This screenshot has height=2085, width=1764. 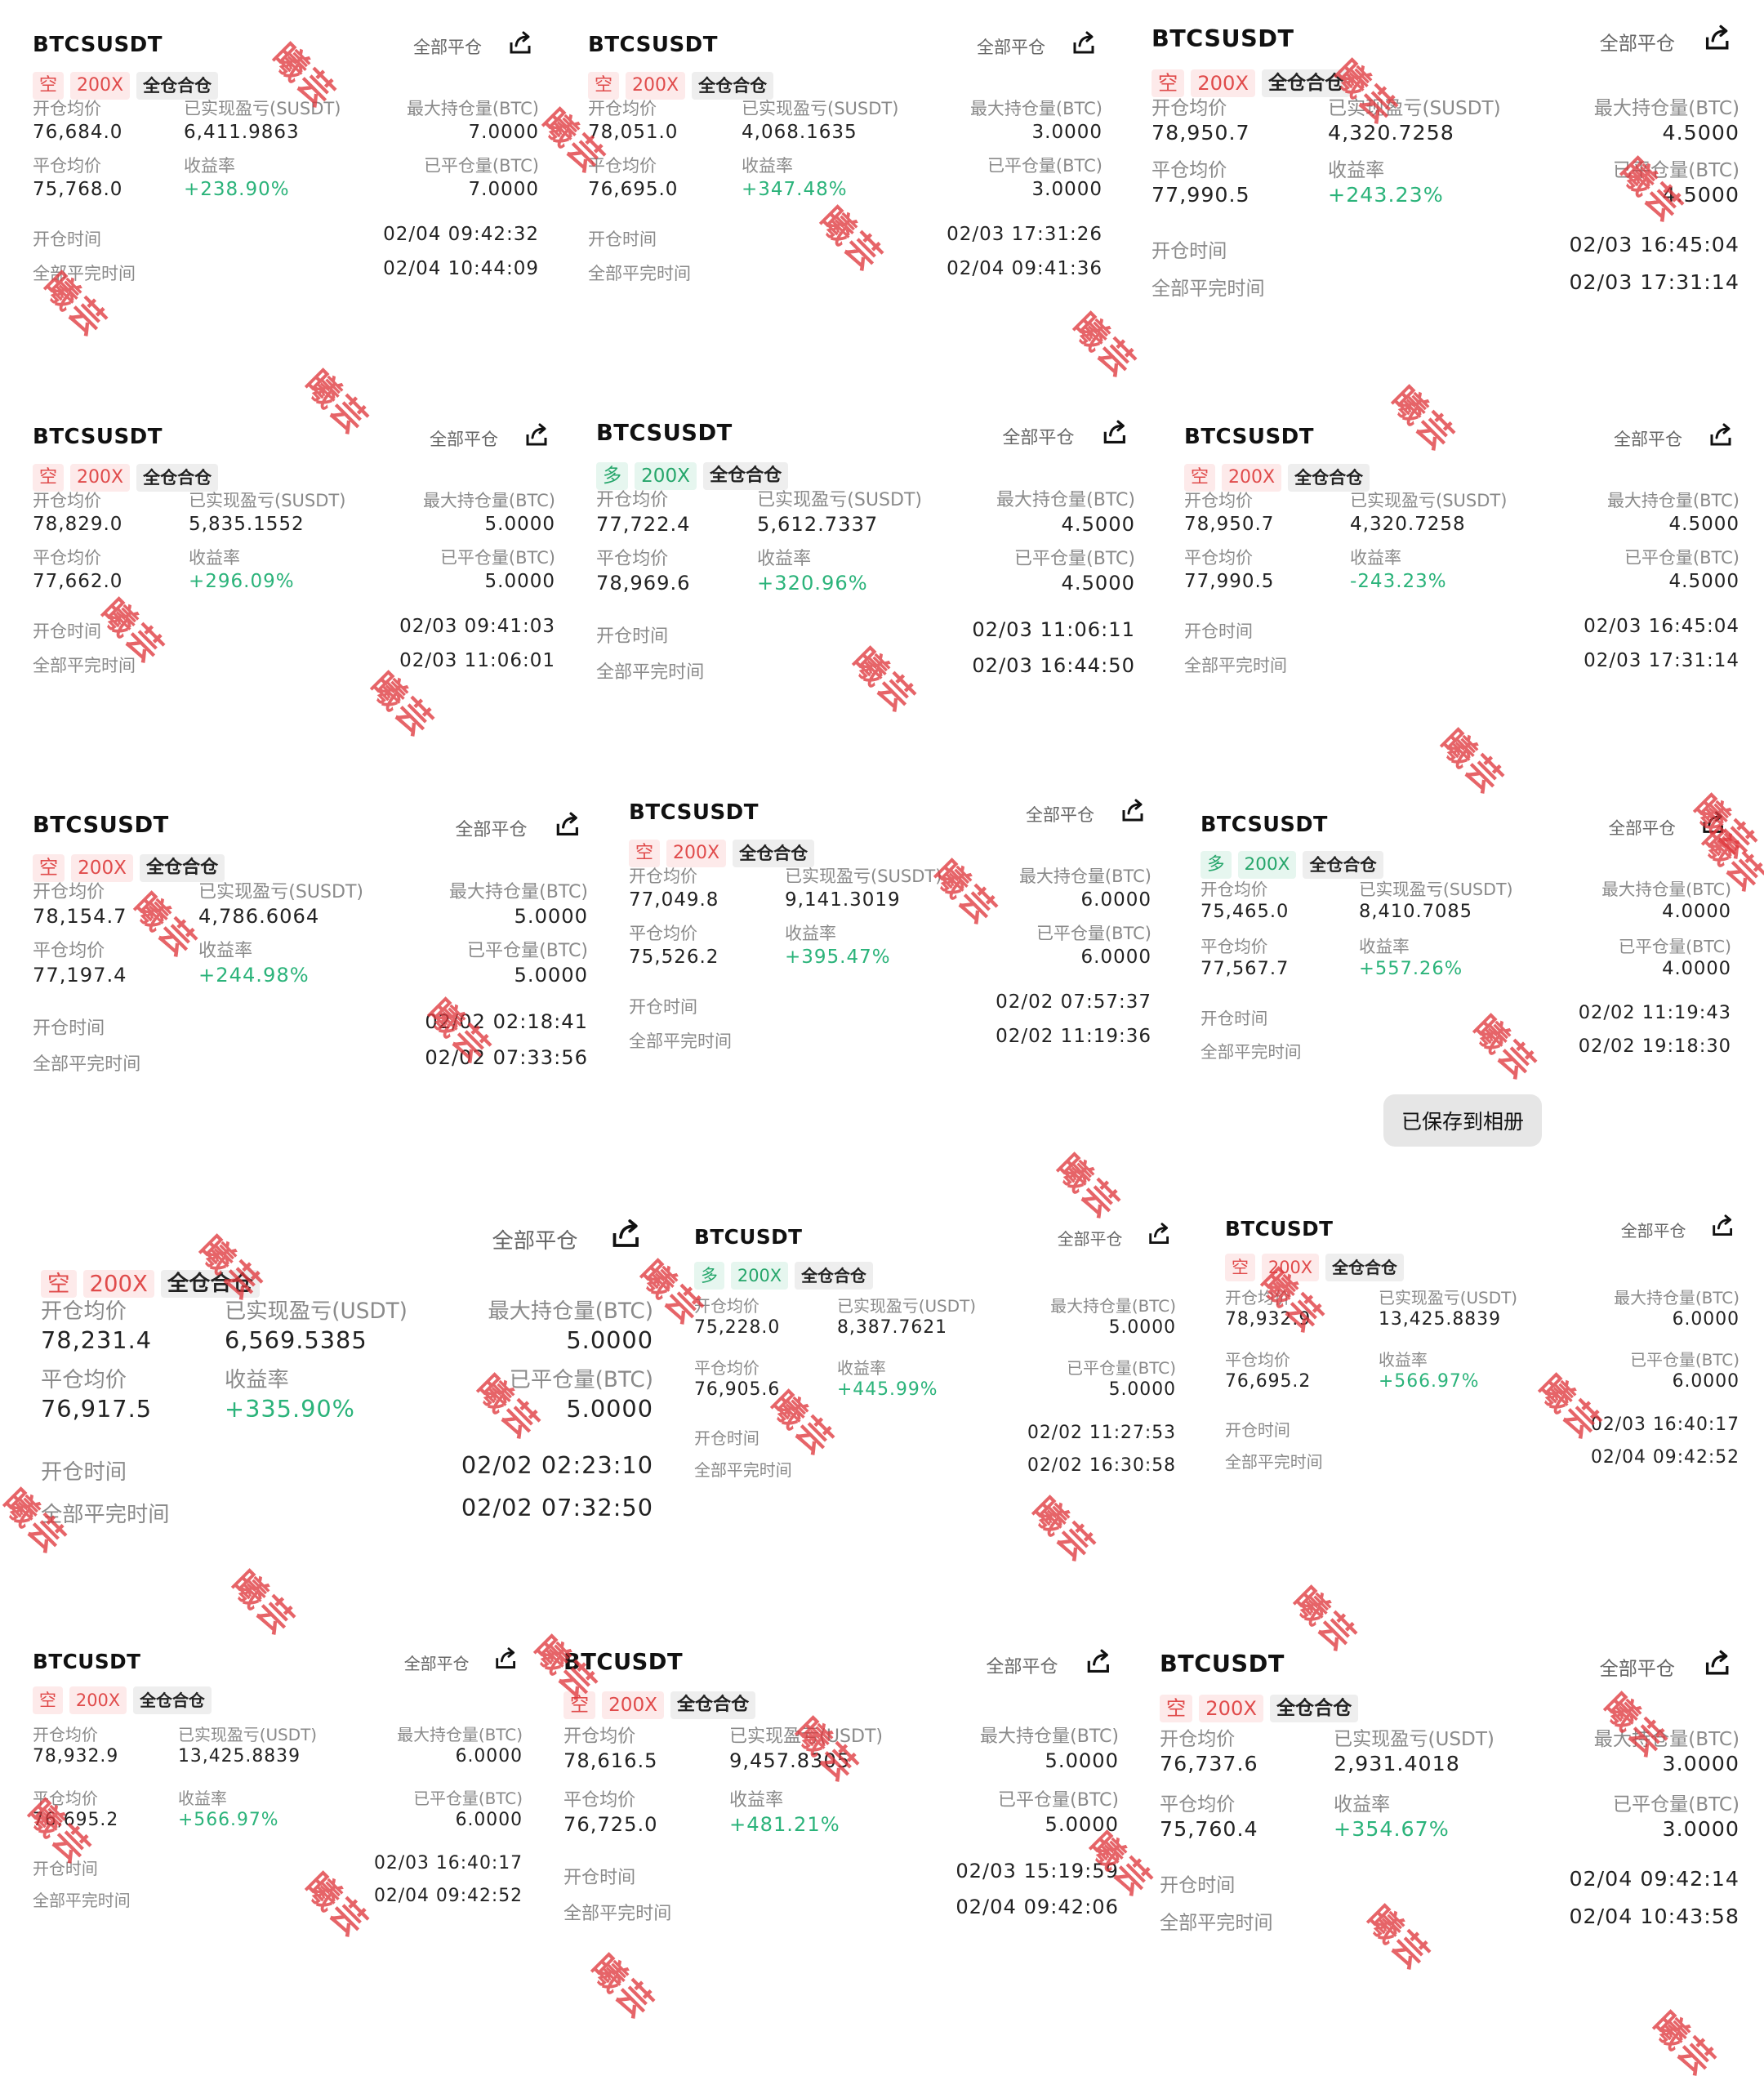 I want to click on close-avg-value: 76,917.5, so click(x=97, y=1409).